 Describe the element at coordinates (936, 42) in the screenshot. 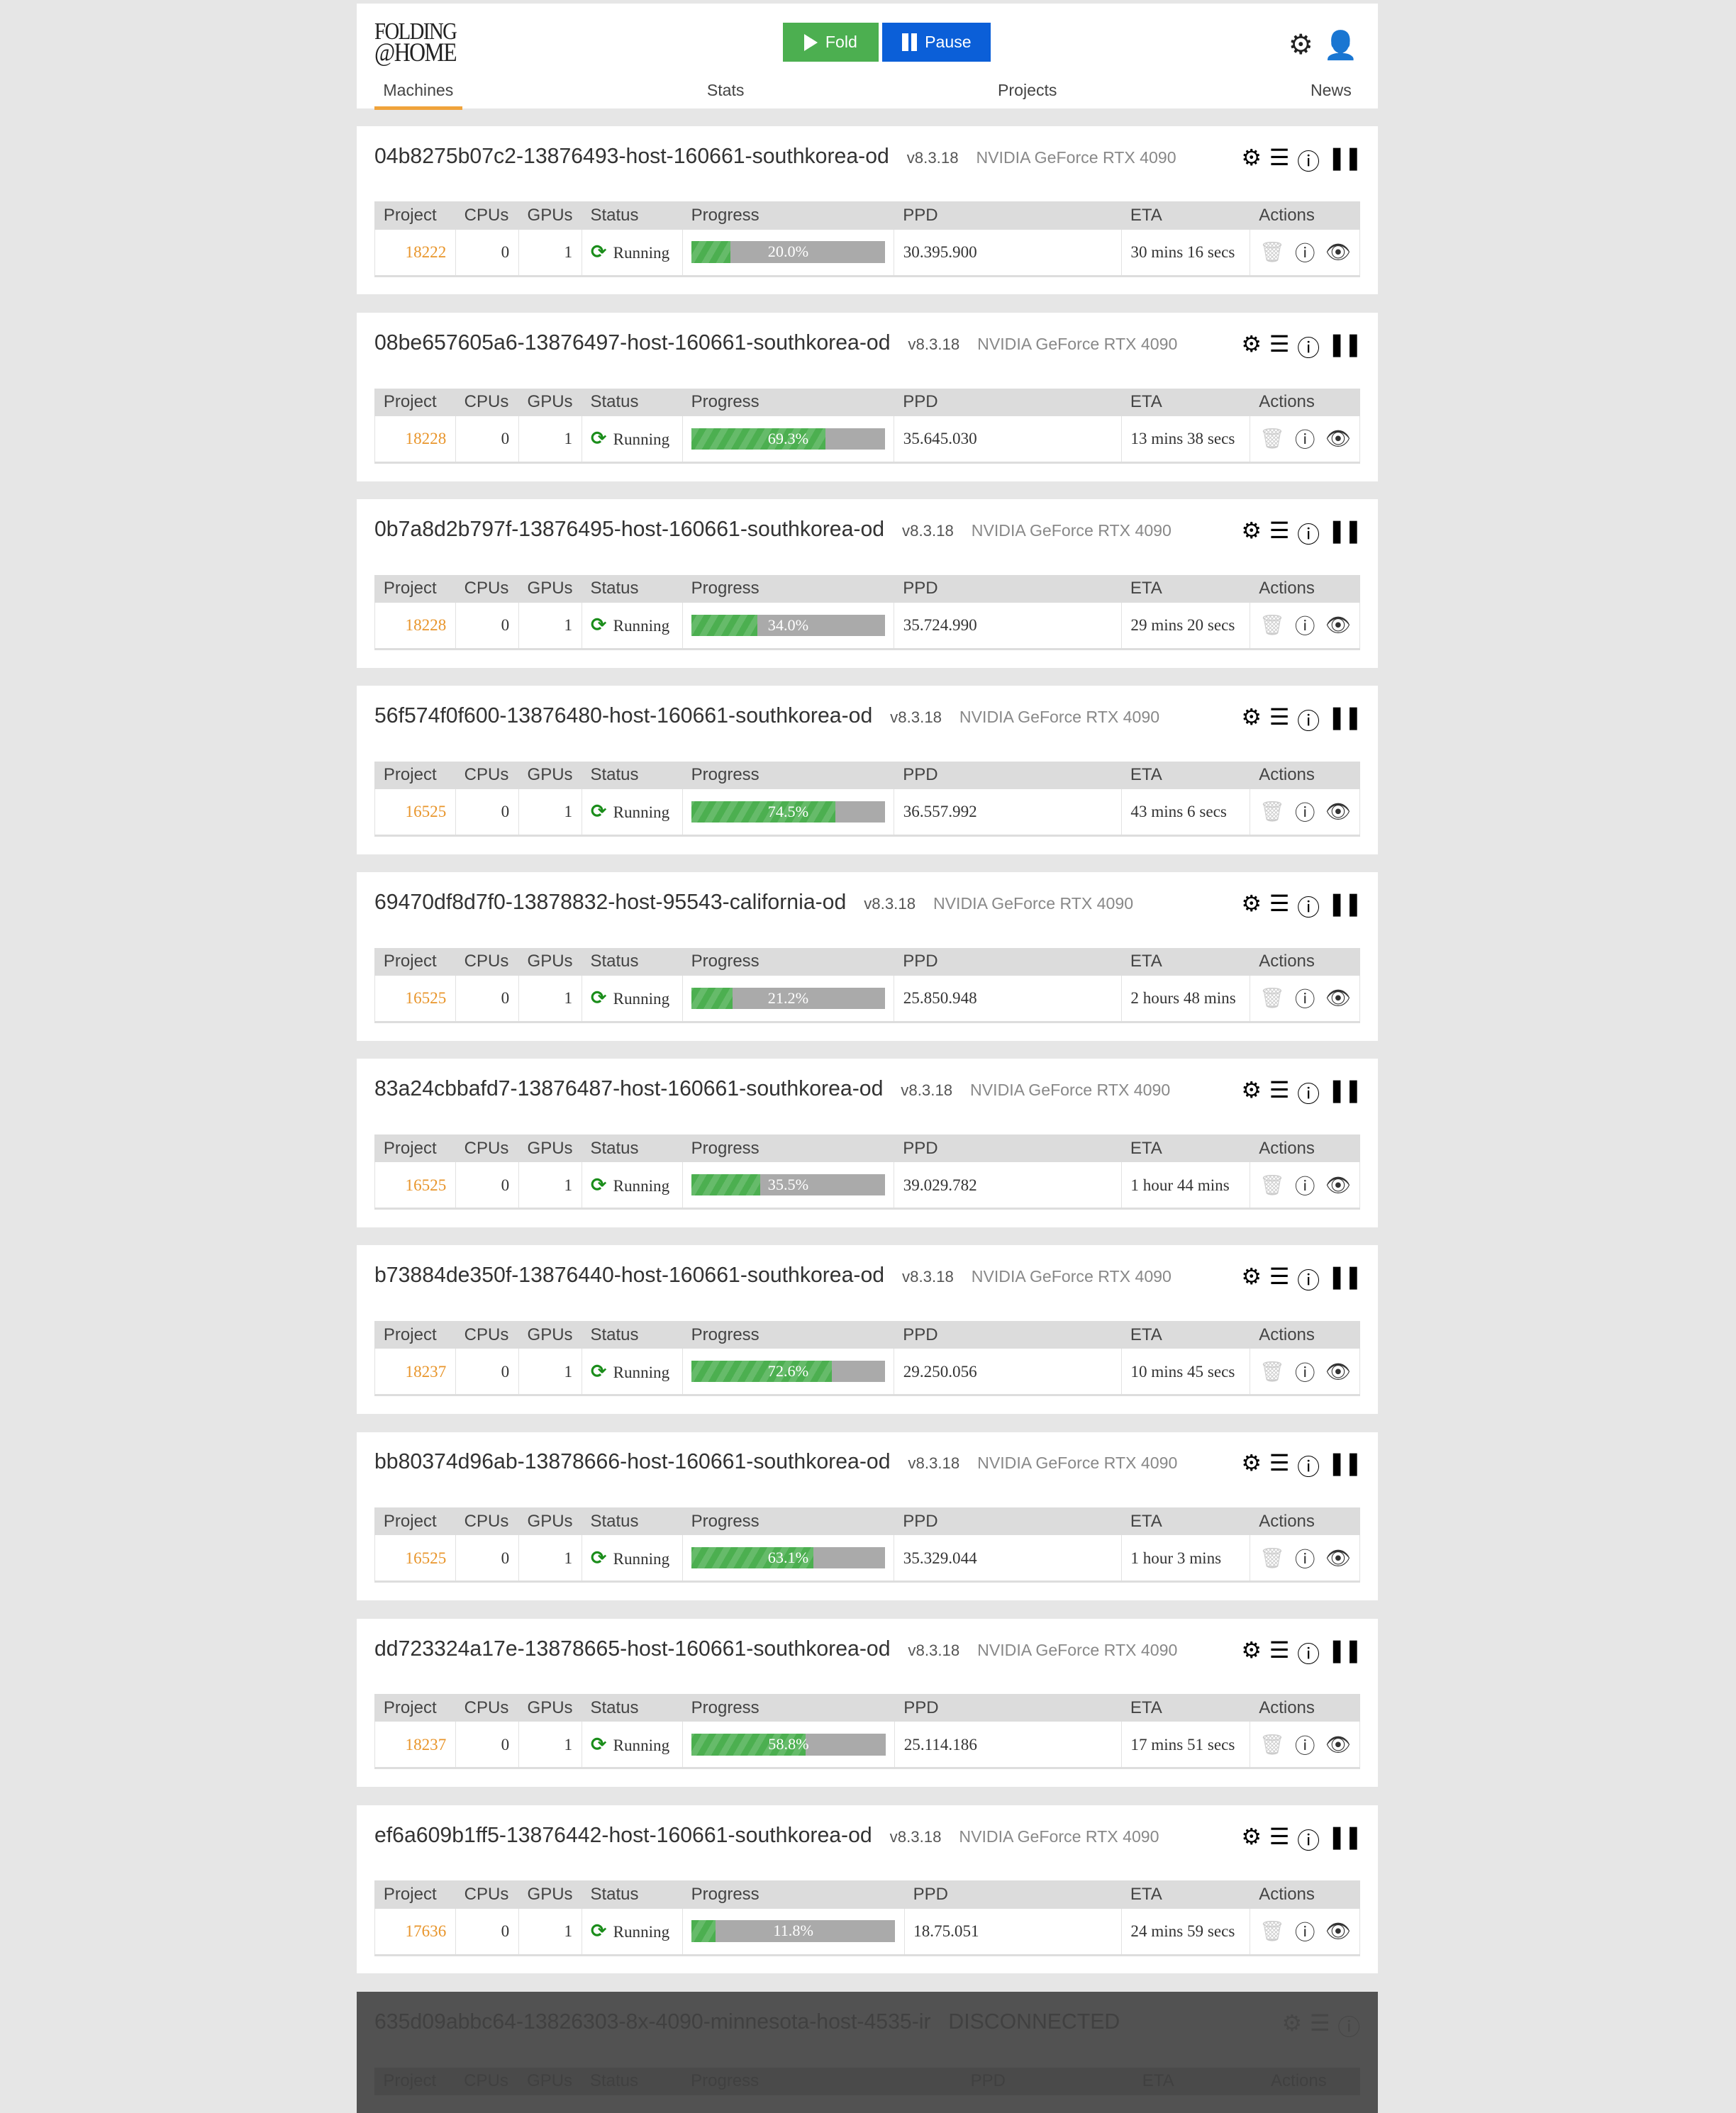

I see `pause-button: Pause` at that location.